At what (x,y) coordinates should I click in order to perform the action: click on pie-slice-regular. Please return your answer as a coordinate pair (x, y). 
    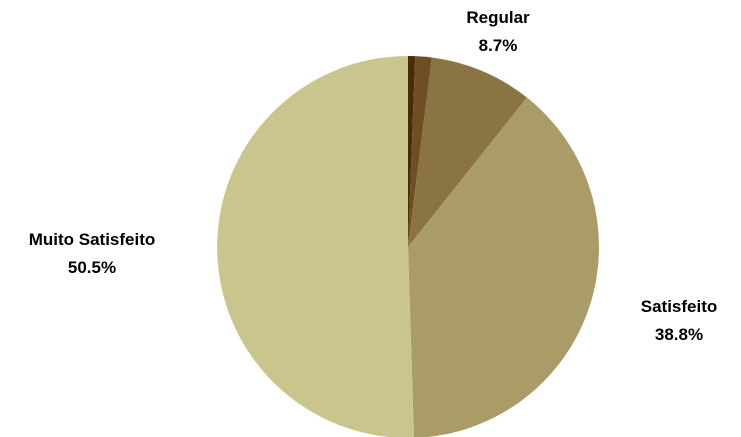
    Looking at the image, I should click on (467, 152).